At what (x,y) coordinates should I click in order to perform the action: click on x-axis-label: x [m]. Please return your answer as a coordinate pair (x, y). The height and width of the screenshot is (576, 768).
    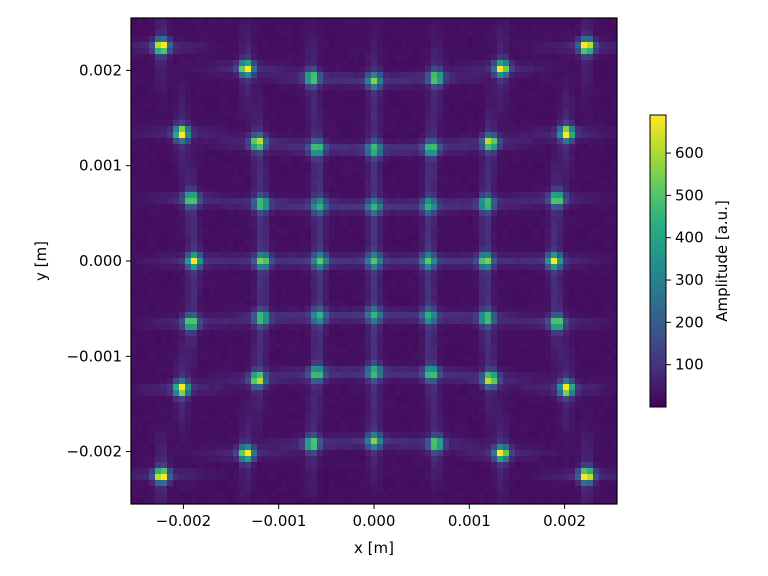
    Looking at the image, I should click on (374, 548).